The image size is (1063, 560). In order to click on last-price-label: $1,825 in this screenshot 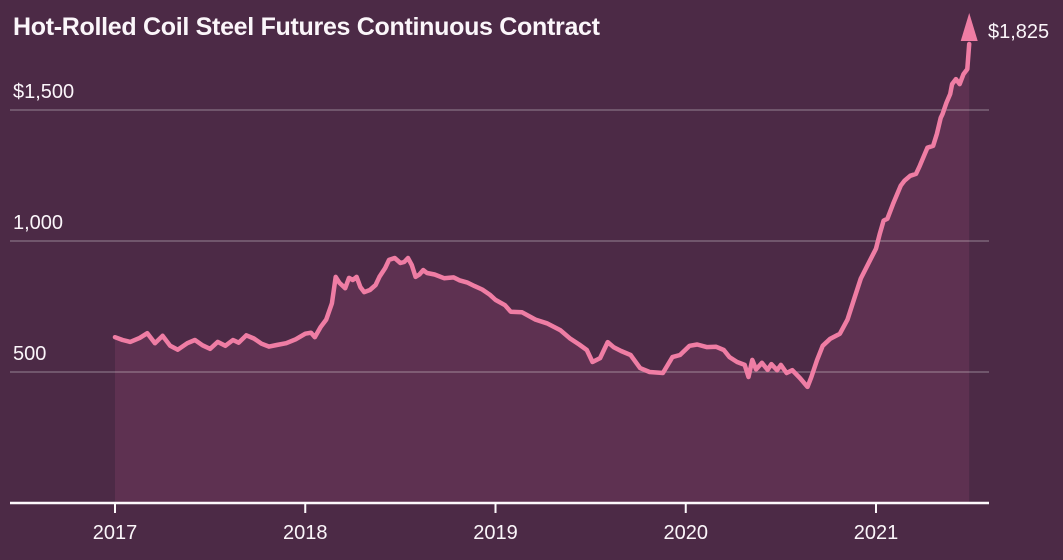, I will do `click(1019, 32)`.